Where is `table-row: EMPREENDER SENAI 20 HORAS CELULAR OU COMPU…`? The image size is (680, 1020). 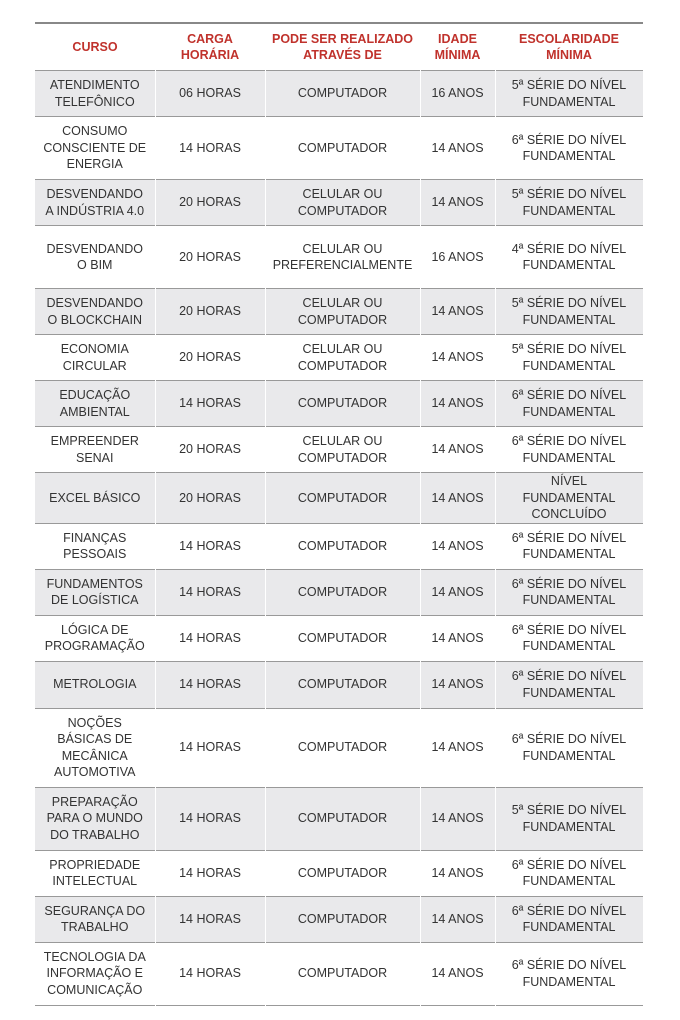 table-row: EMPREENDER SENAI 20 HORAS CELULAR OU COMPU… is located at coordinates (339, 449).